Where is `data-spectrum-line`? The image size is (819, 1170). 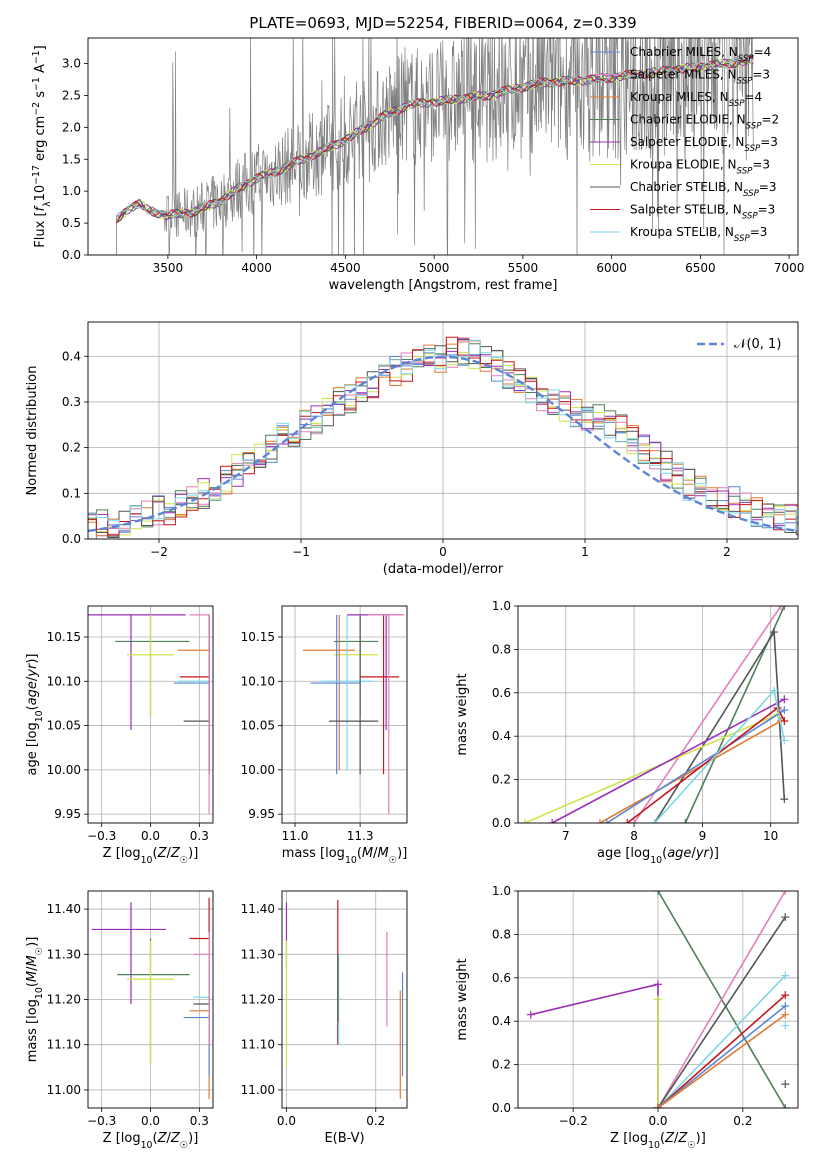
data-spectrum-line is located at coordinates (435, 146).